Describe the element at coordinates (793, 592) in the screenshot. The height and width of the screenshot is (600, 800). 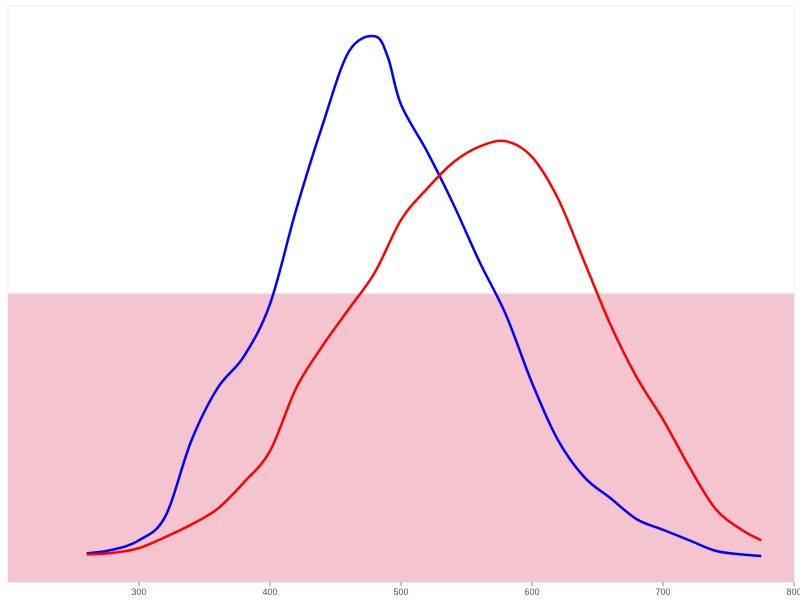
I see `x-tick-label: 800` at that location.